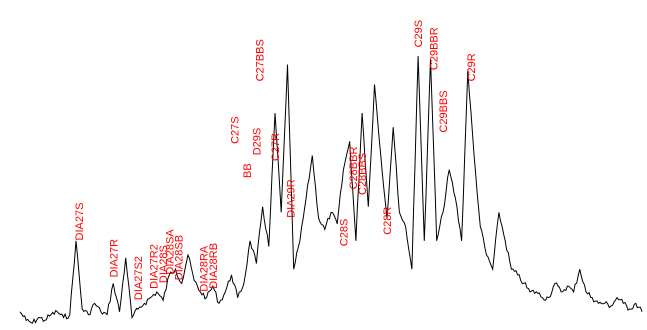  What do you see at coordinates (388, 221) in the screenshot?
I see `peak-label: C28R` at bounding box center [388, 221].